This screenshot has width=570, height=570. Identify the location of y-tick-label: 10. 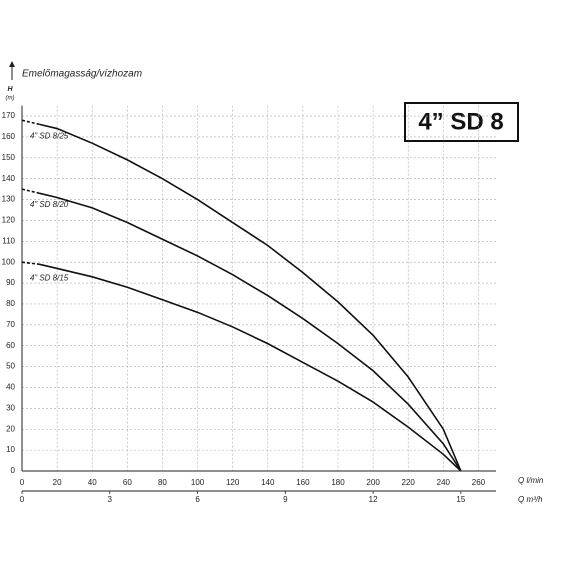
(10, 449).